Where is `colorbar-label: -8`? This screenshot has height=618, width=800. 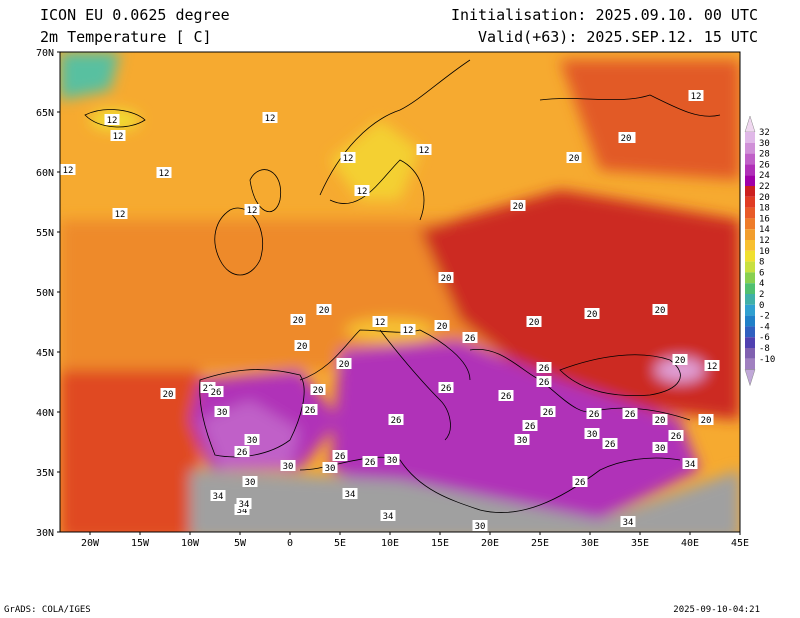
colorbar-label: -8 is located at coordinates (764, 349).